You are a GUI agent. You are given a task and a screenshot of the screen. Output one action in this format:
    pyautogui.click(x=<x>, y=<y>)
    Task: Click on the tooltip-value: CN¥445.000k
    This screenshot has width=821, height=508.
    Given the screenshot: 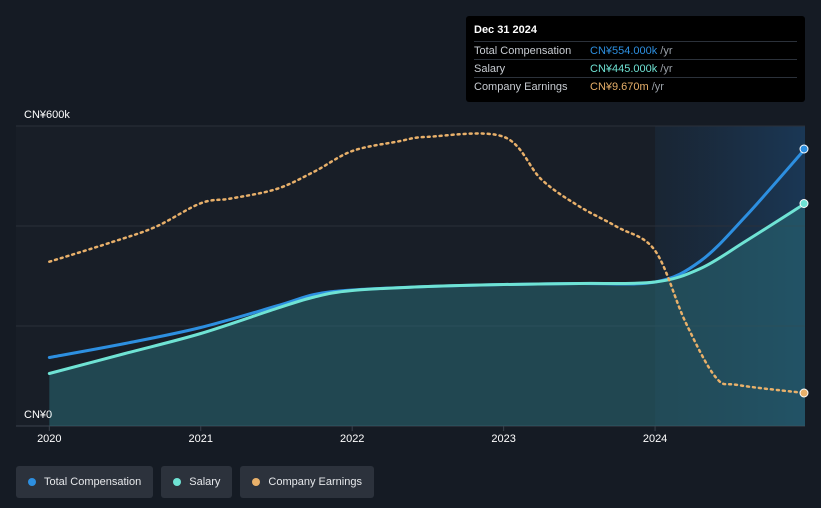 What is the action you would take?
    pyautogui.click(x=624, y=68)
    